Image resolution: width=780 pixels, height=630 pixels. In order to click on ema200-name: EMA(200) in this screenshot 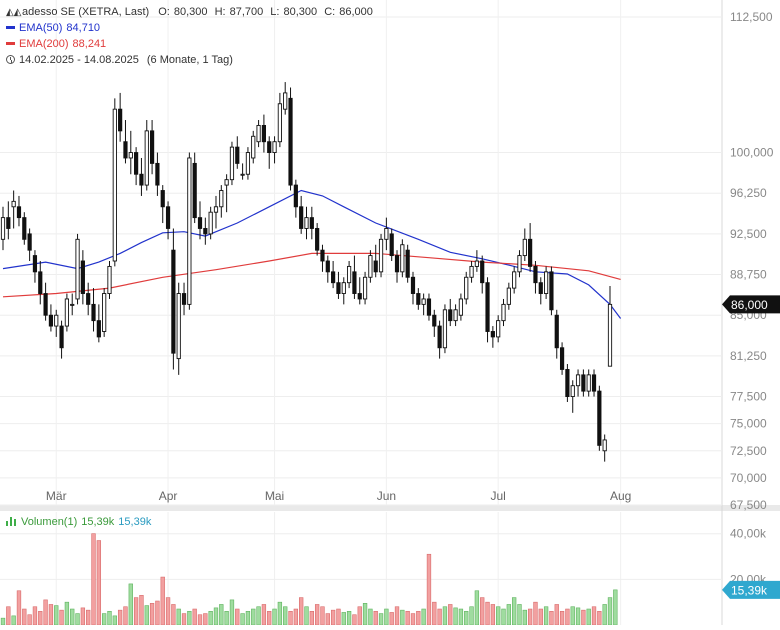, I will do `click(44, 44)`.